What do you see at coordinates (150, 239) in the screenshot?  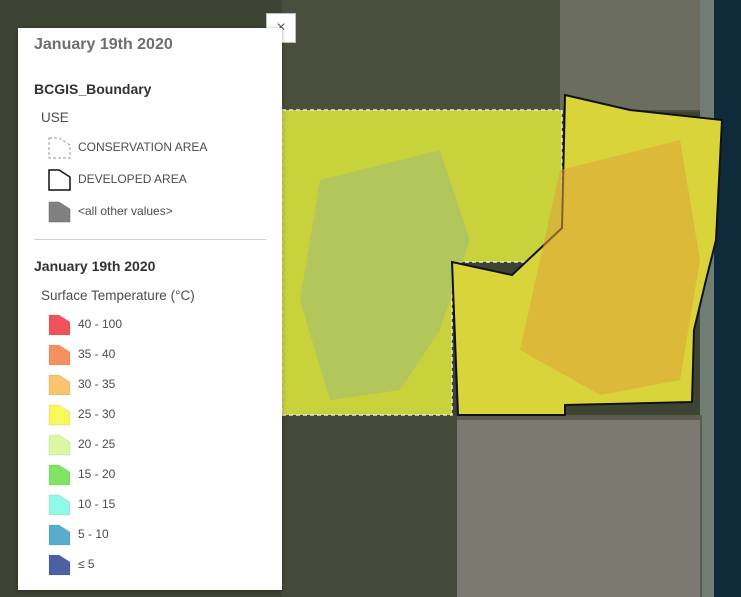 I see `legend-divider` at bounding box center [150, 239].